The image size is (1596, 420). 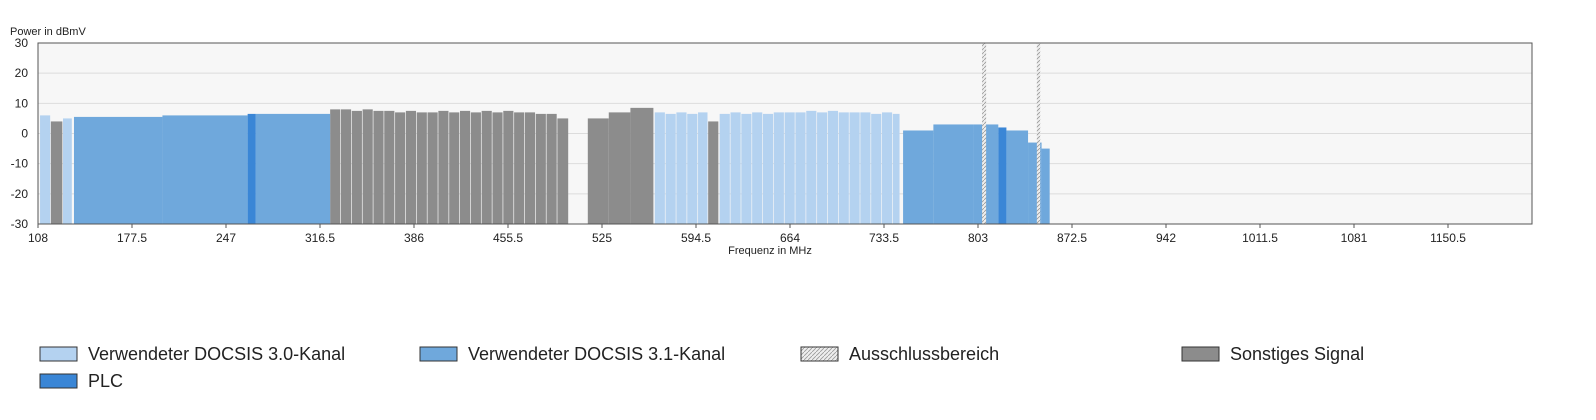 What do you see at coordinates (38, 238) in the screenshot?
I see `x-tick-label: 108` at bounding box center [38, 238].